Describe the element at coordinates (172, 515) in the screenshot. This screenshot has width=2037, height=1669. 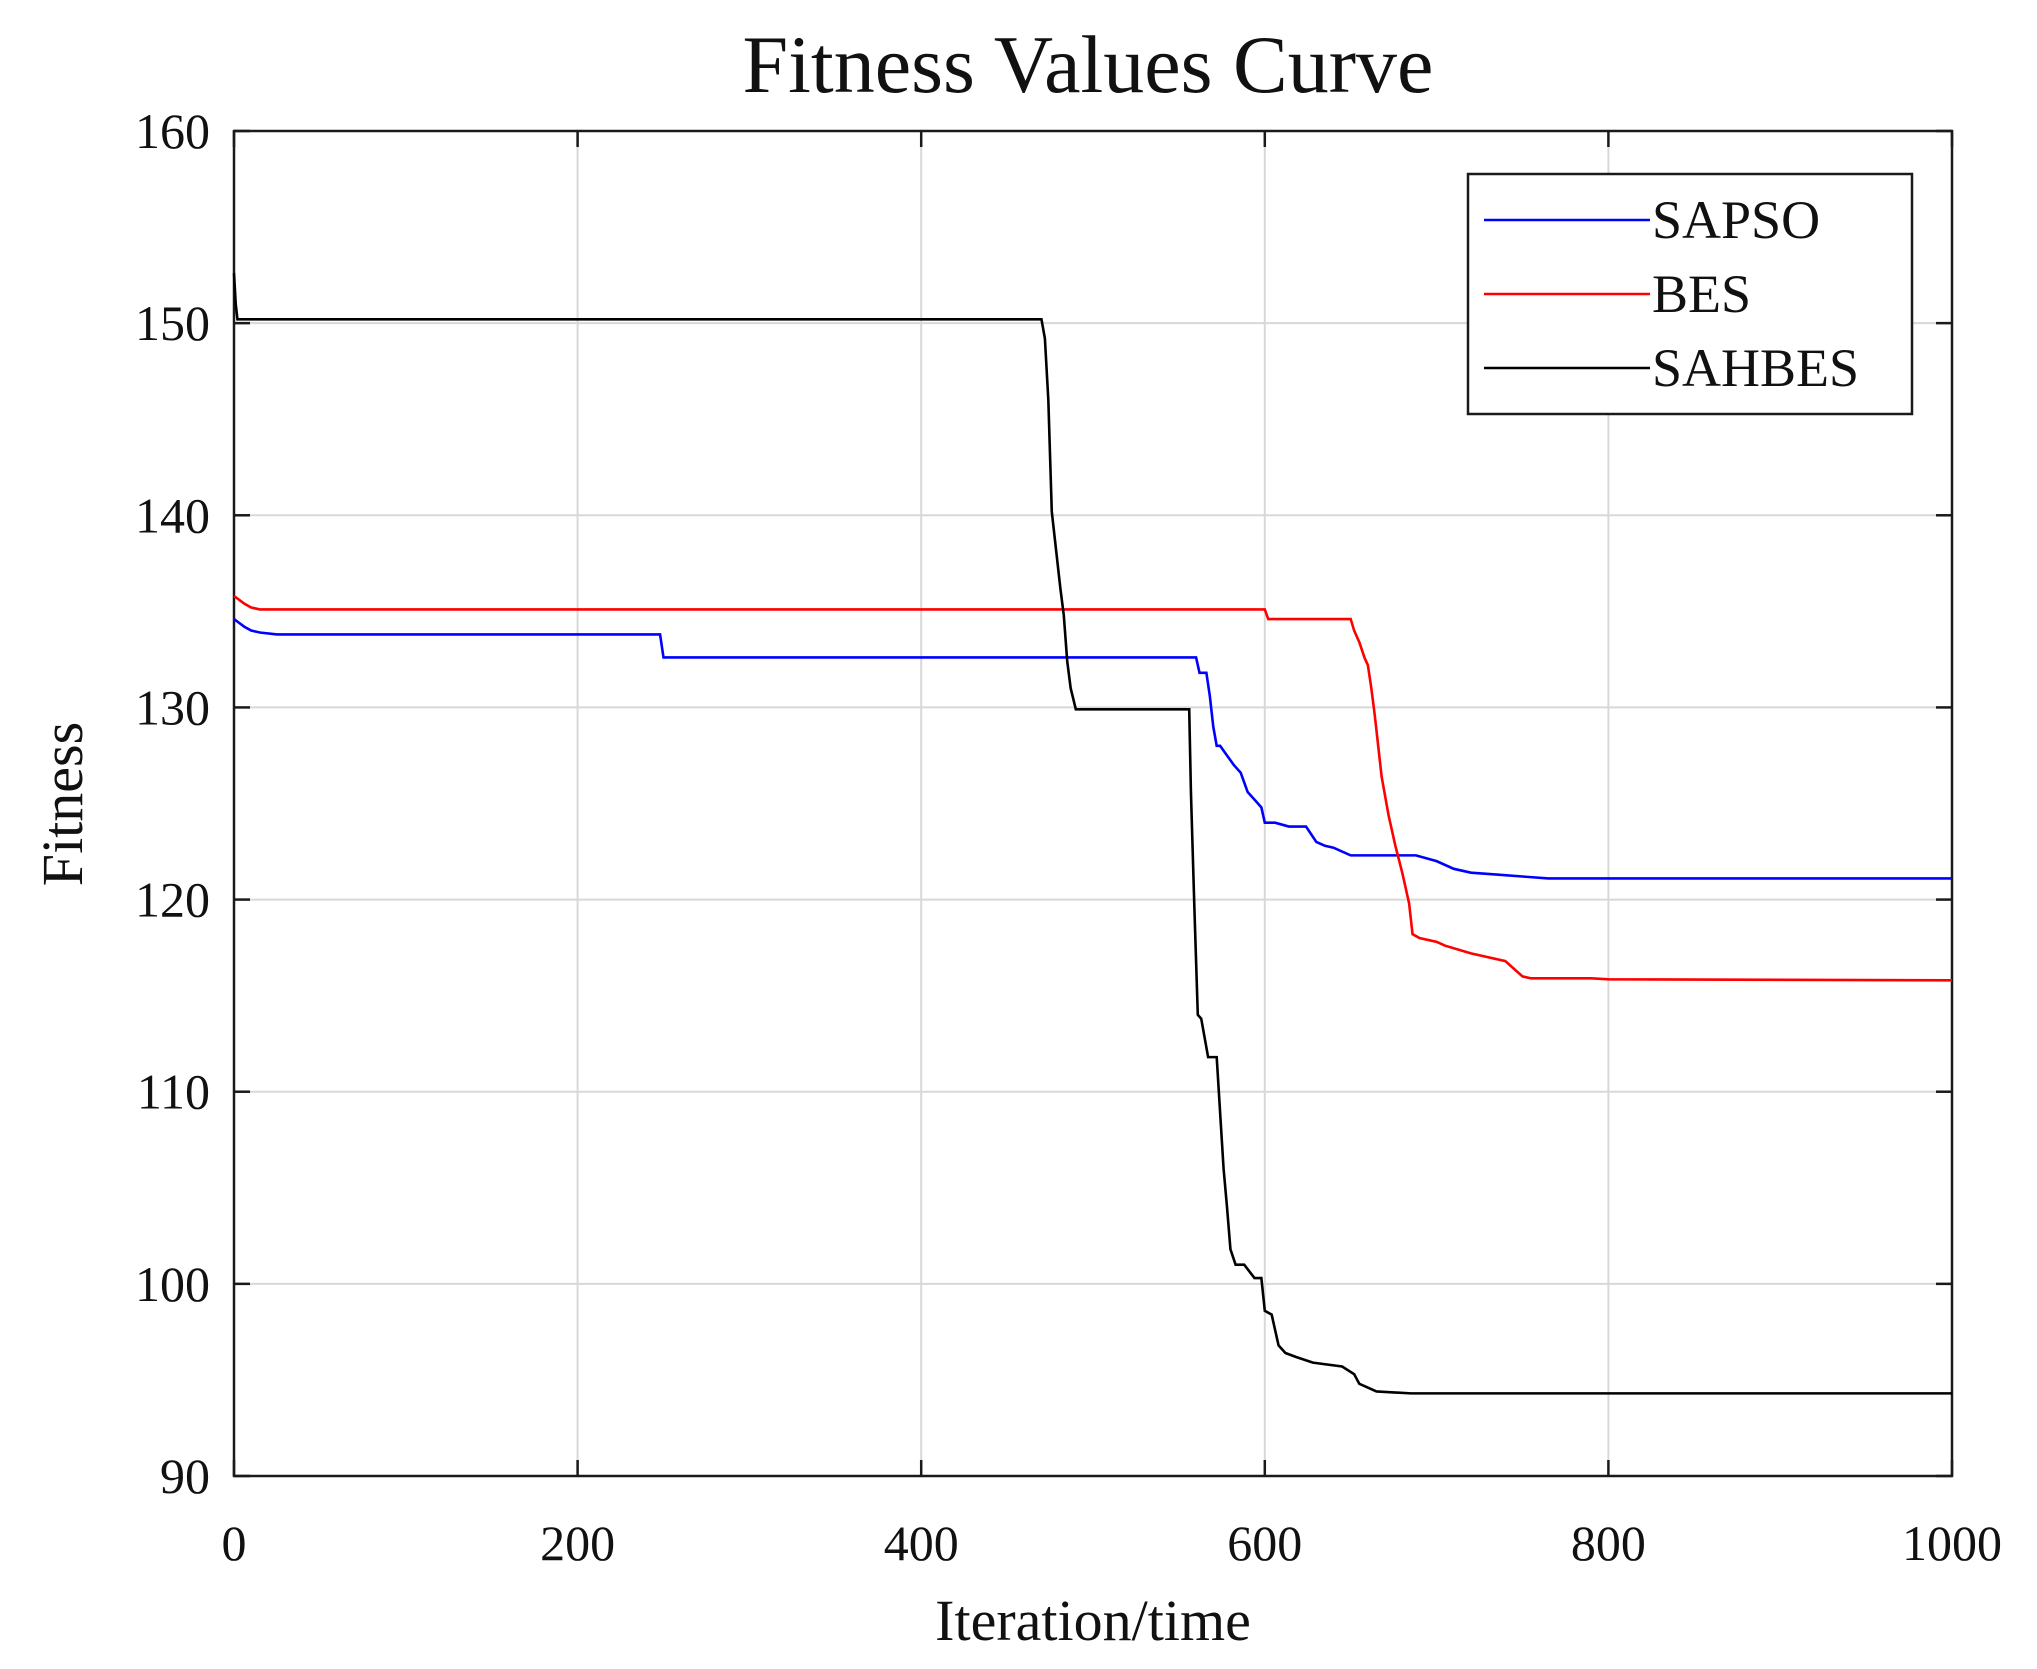
I see `y-tick-label: 140` at that location.